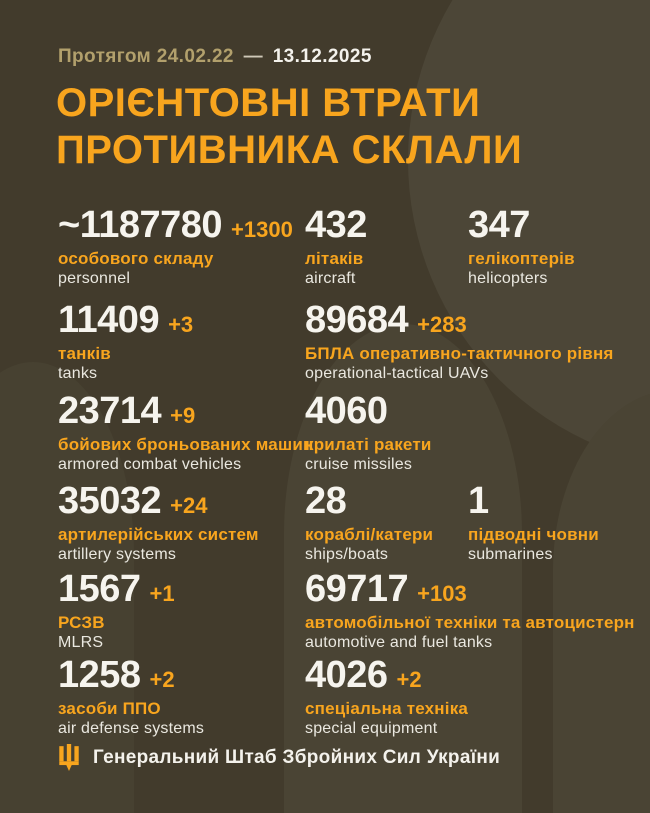 The image size is (650, 813). I want to click on stat-label-en: special equipment, so click(371, 728).